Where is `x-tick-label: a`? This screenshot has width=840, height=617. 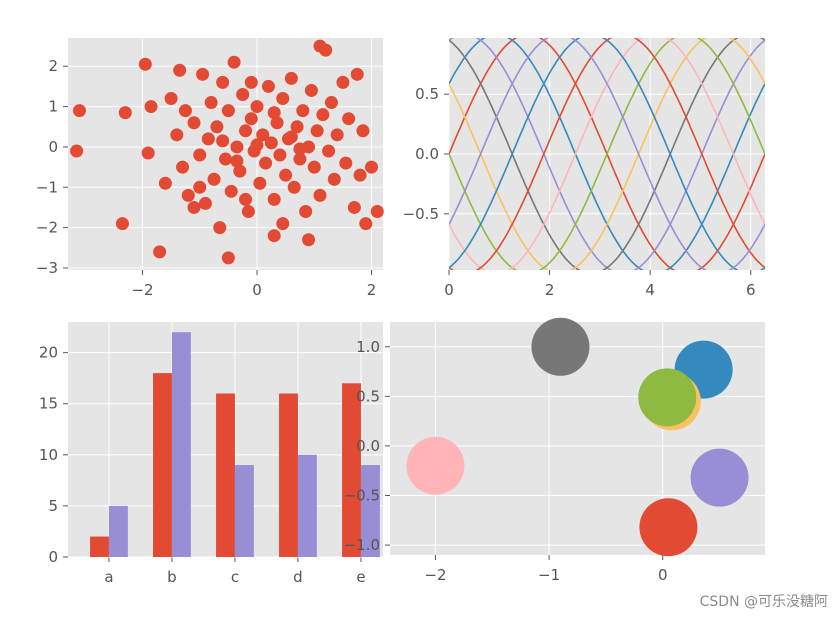
x-tick-label: a is located at coordinates (108, 577).